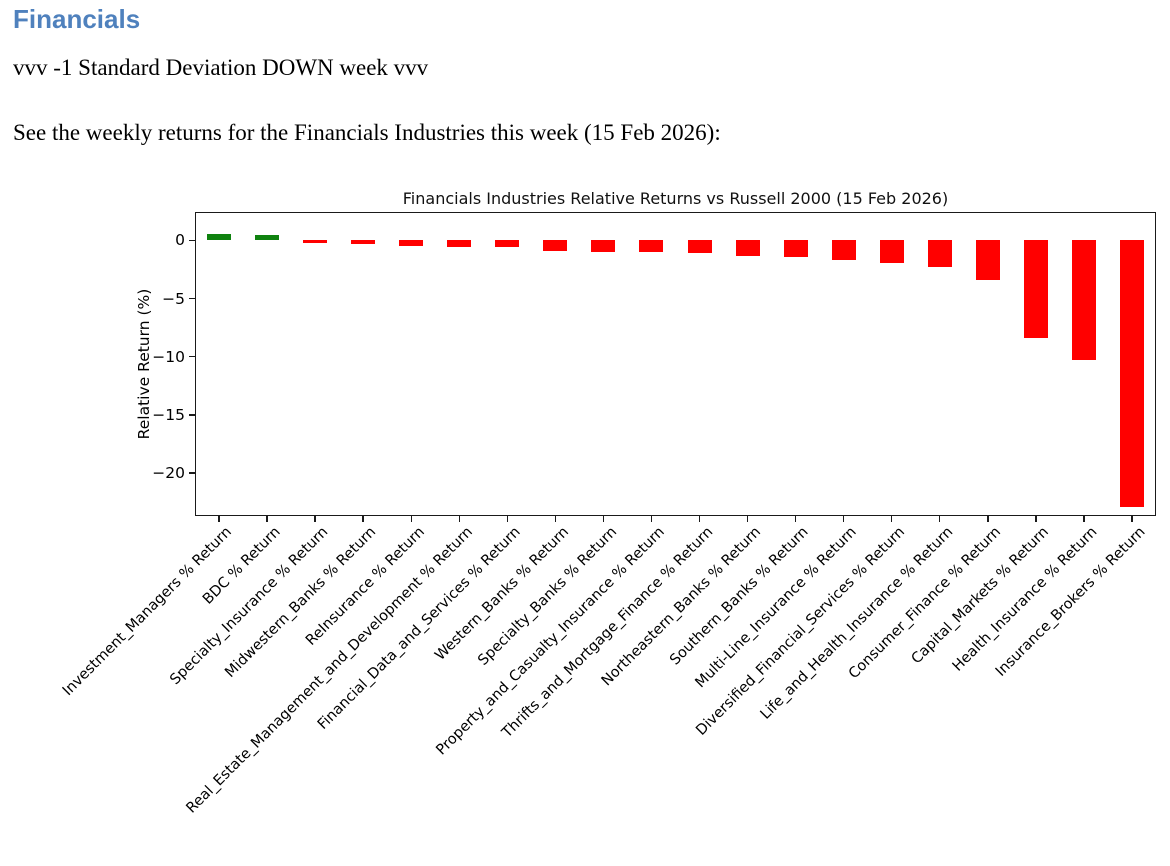  What do you see at coordinates (180, 240) in the screenshot?
I see `y-tick-label: 0` at bounding box center [180, 240].